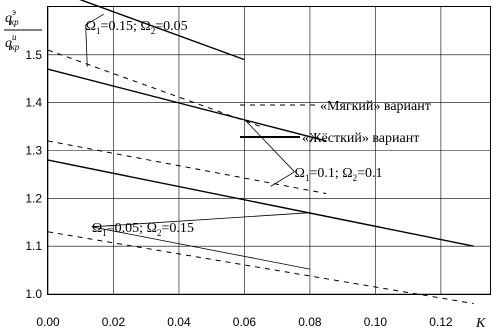 This screenshot has height=335, width=499. I want to click on y-label-top-sup: э, so click(14, 12).